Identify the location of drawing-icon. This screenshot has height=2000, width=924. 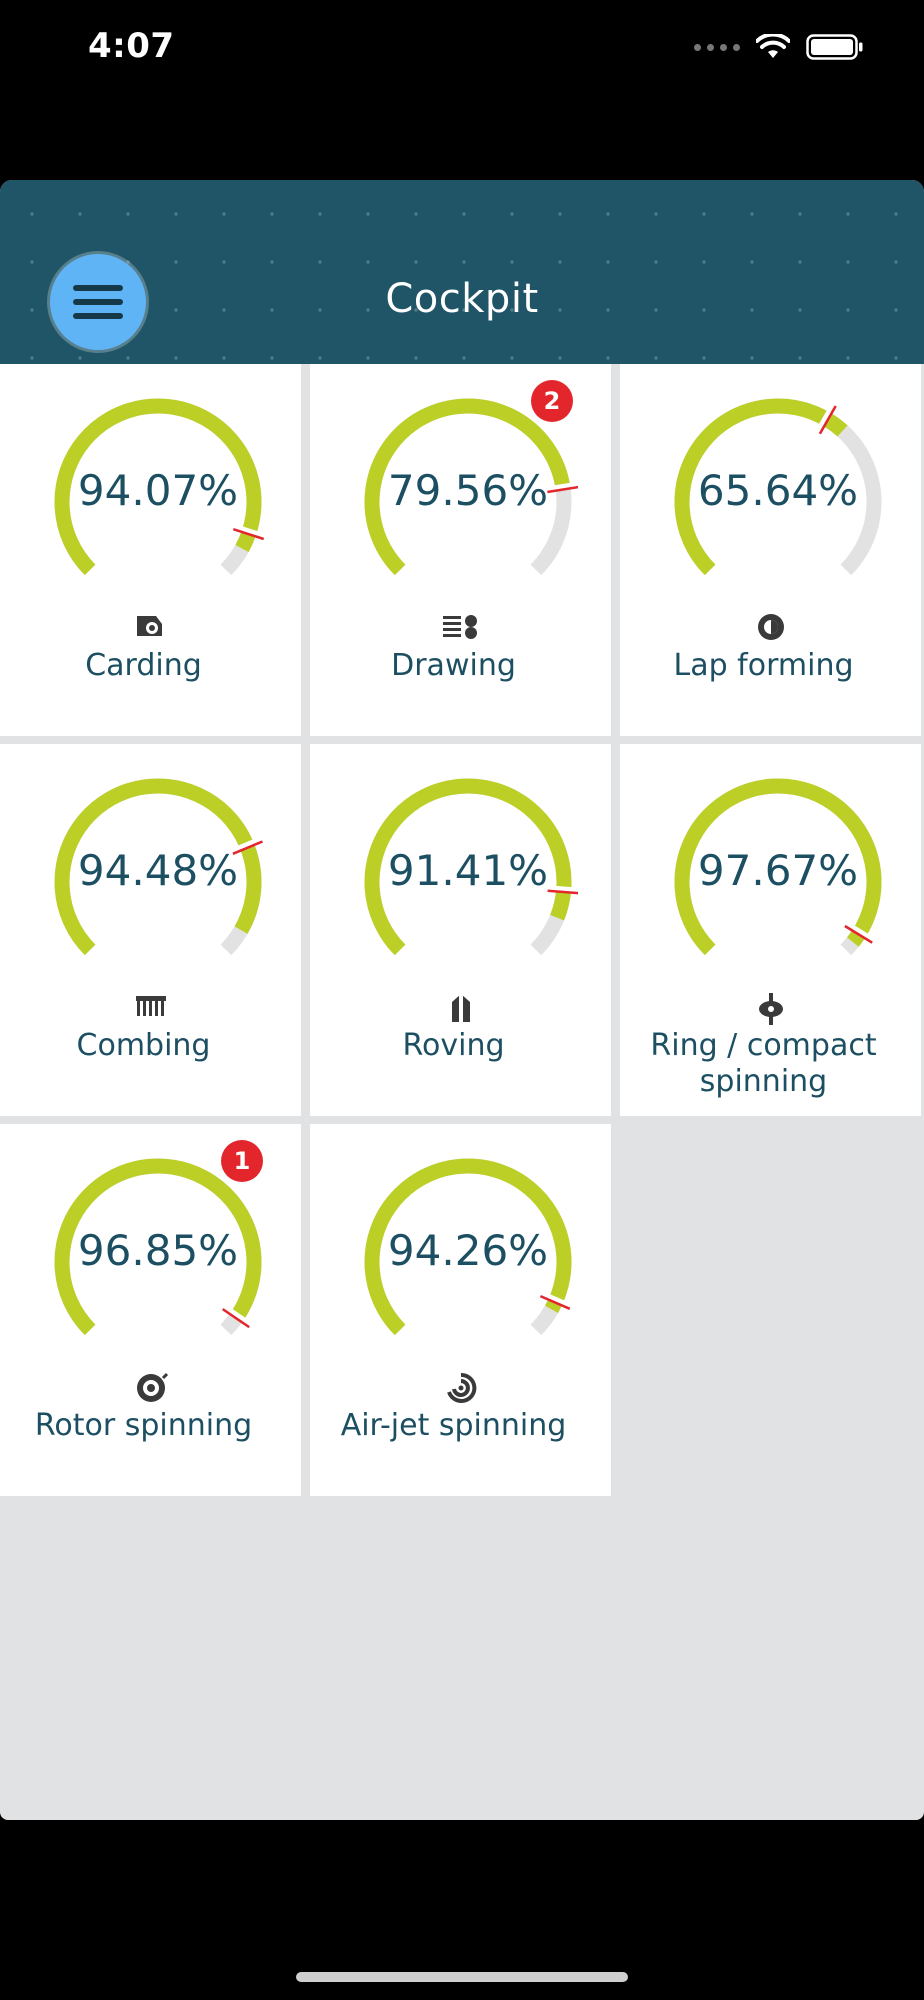
(460, 629).